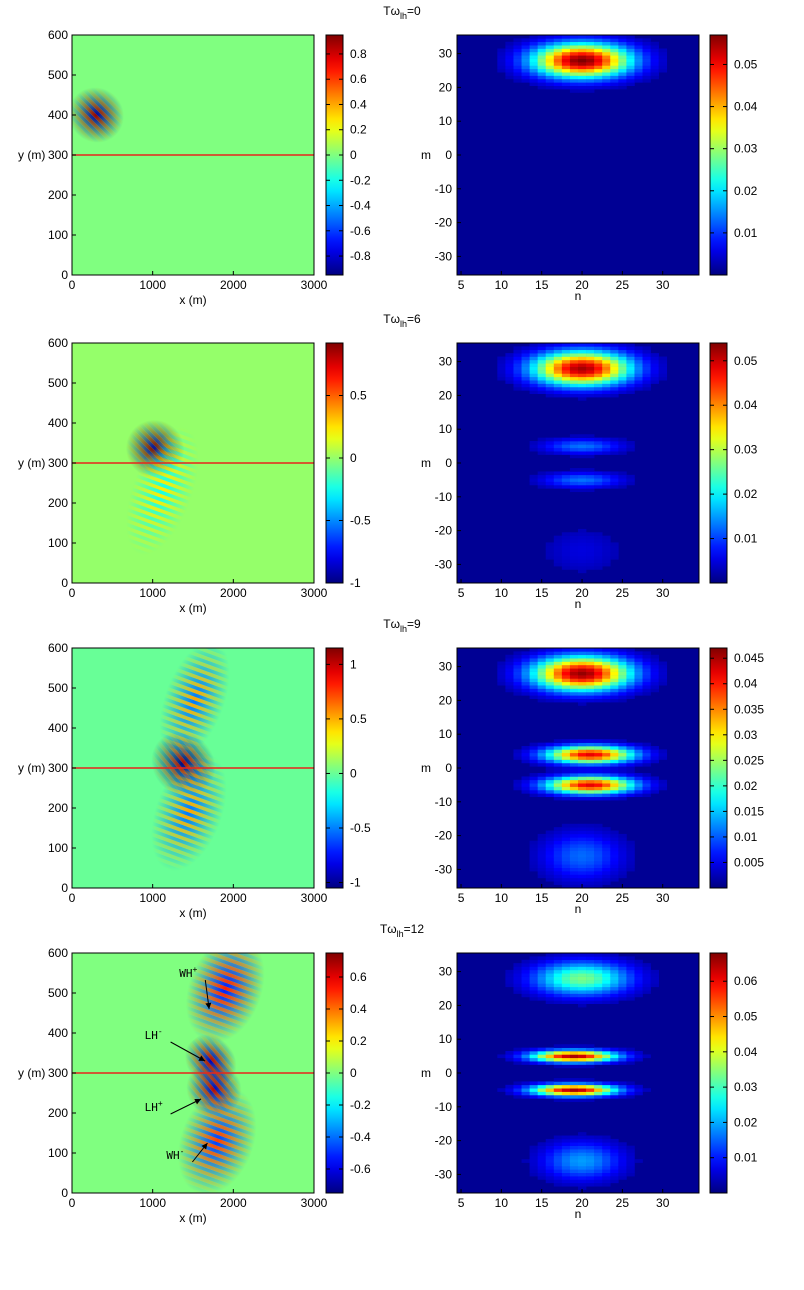 The image size is (804, 1290). I want to click on y-tick-label: 0, so click(448, 463).